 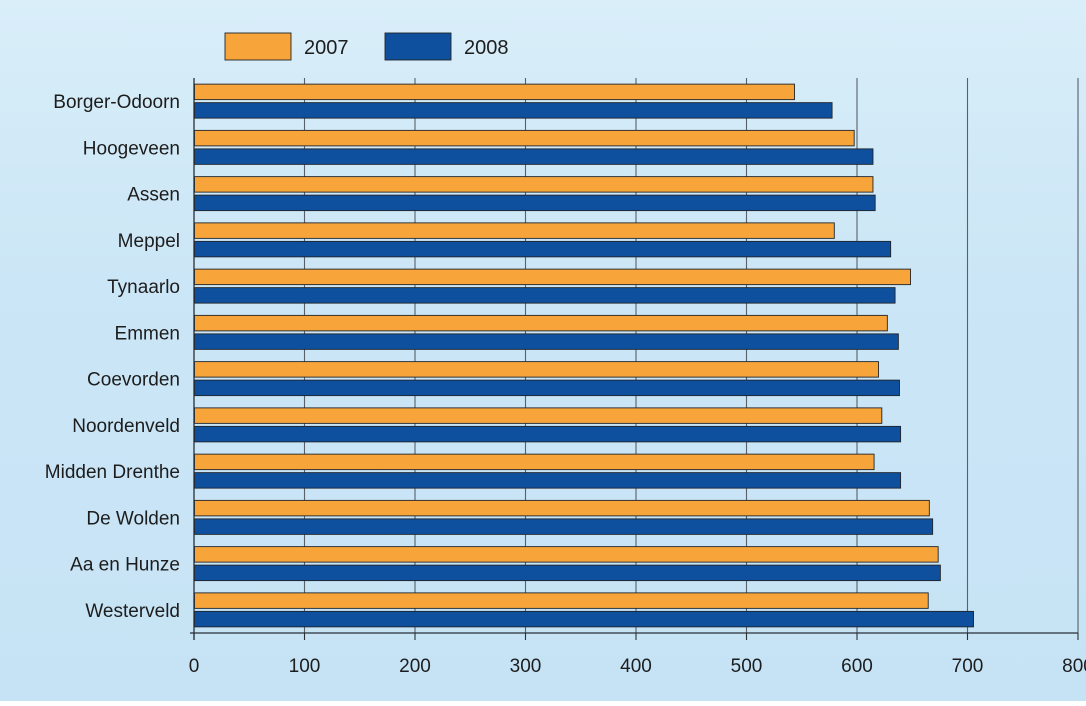 What do you see at coordinates (566, 554) in the screenshot?
I see `bar-2007-aa-en-hunze` at bounding box center [566, 554].